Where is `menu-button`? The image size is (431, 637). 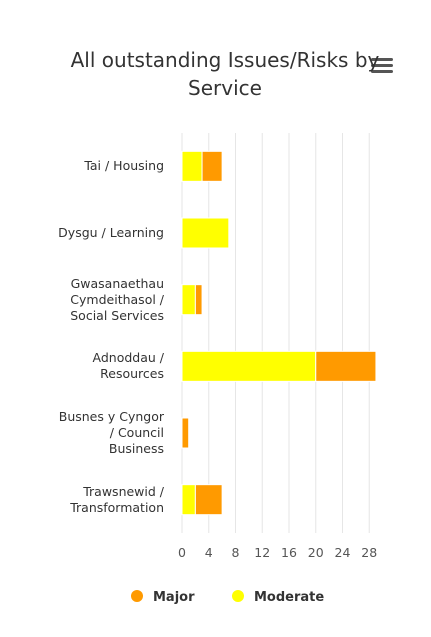
menu-button is located at coordinates (382, 65).